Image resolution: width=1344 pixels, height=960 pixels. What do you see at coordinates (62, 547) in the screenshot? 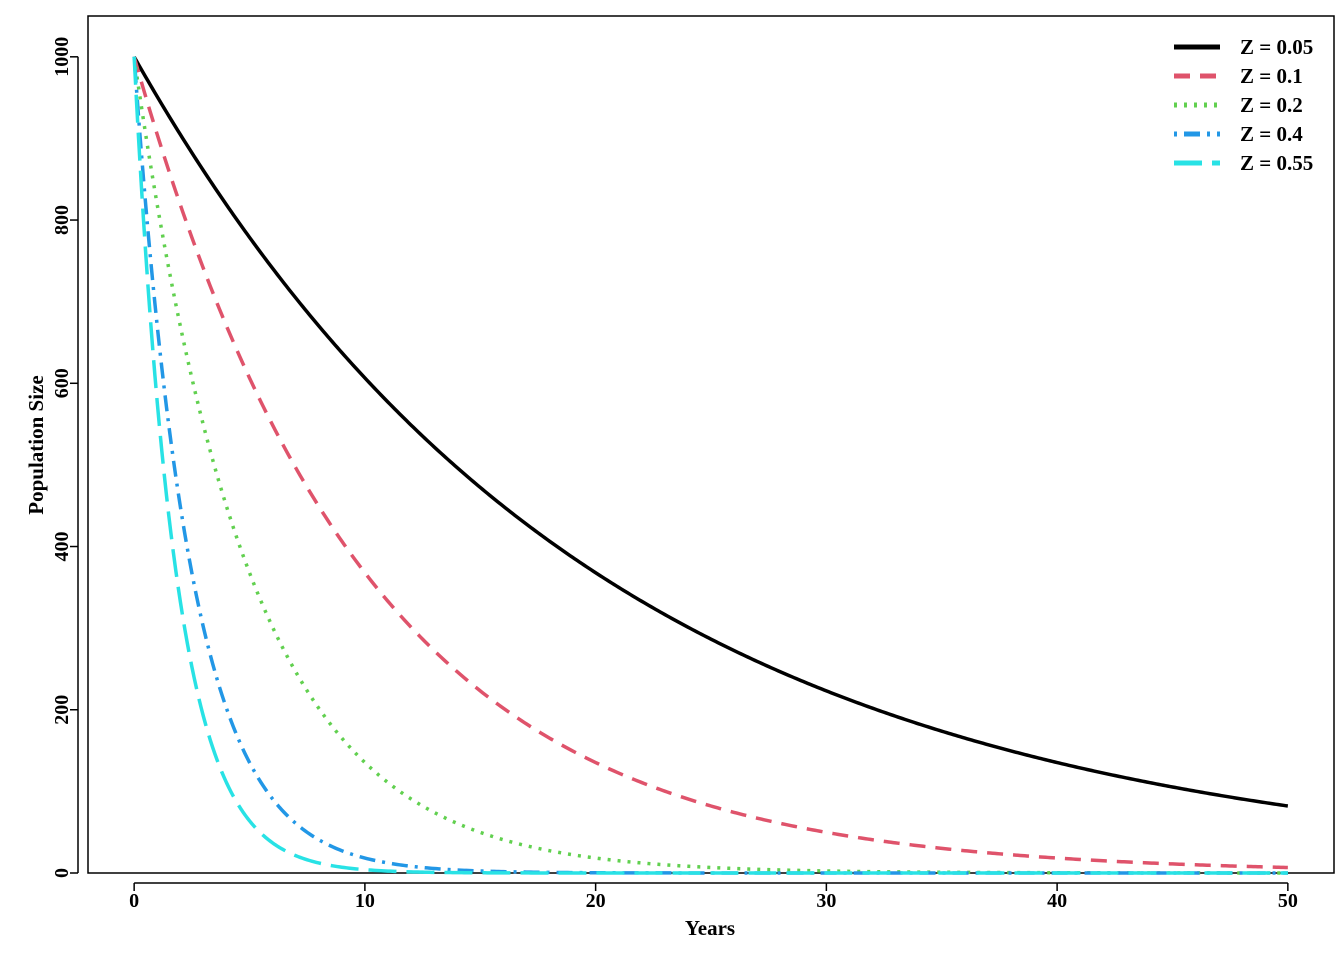
I see `y-tick-label: 400` at bounding box center [62, 547].